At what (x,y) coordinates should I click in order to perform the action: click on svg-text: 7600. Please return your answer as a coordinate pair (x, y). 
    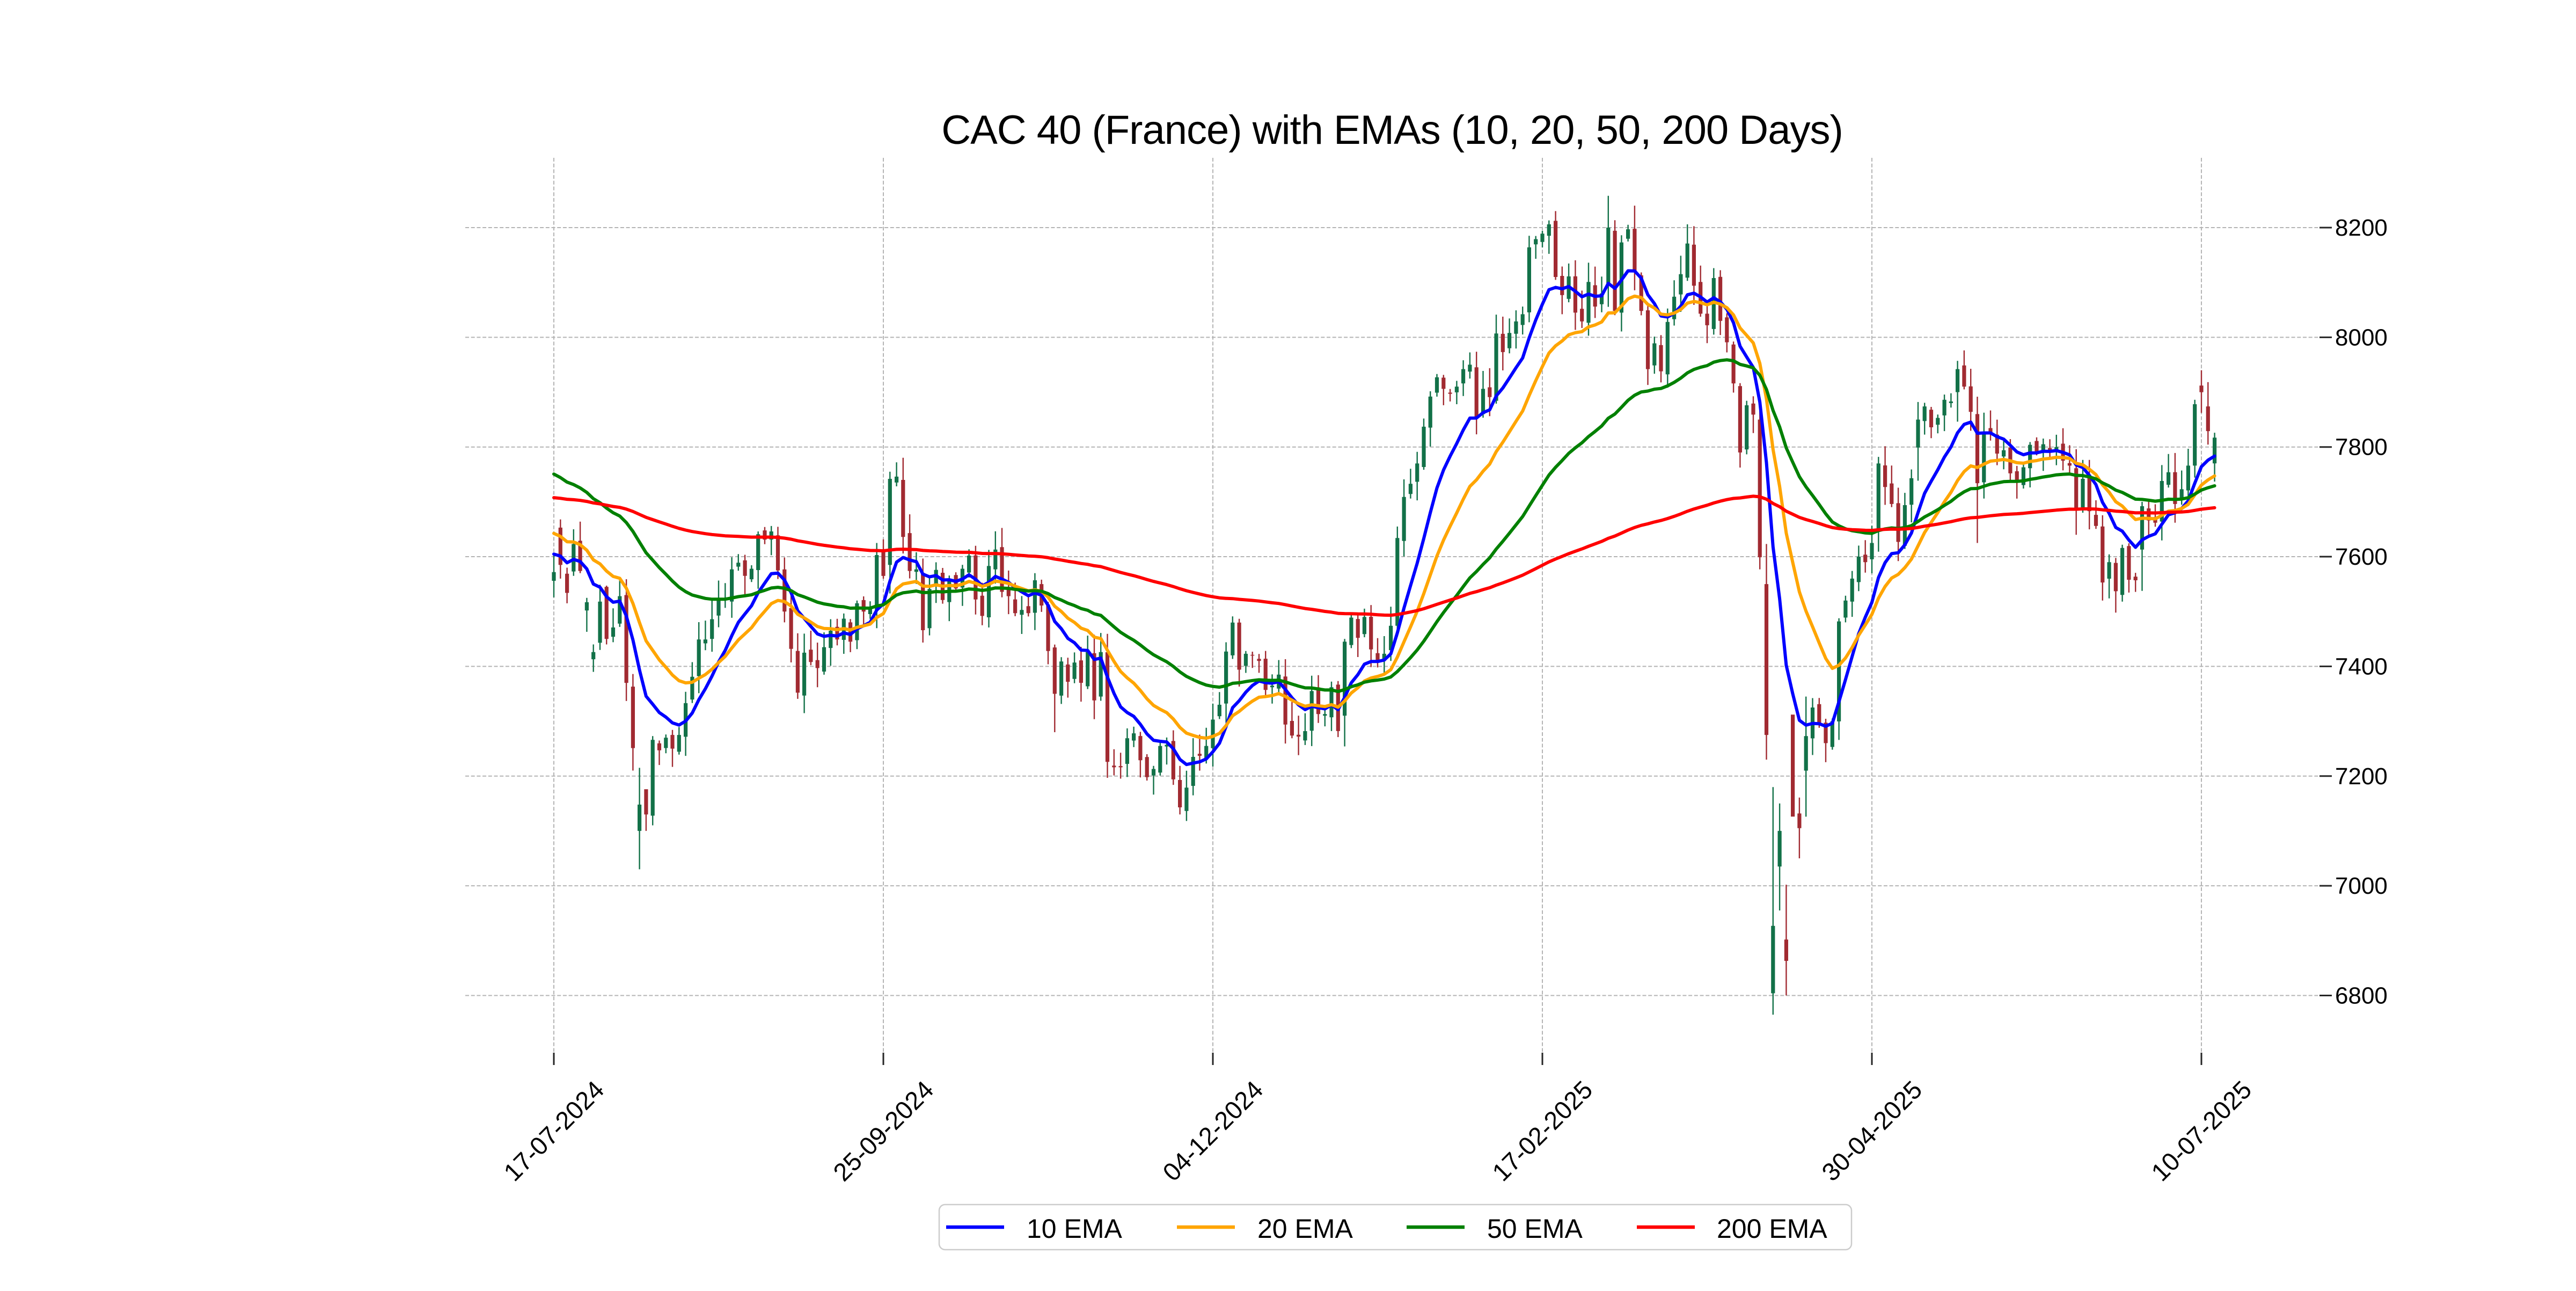
    Looking at the image, I should click on (2361, 557).